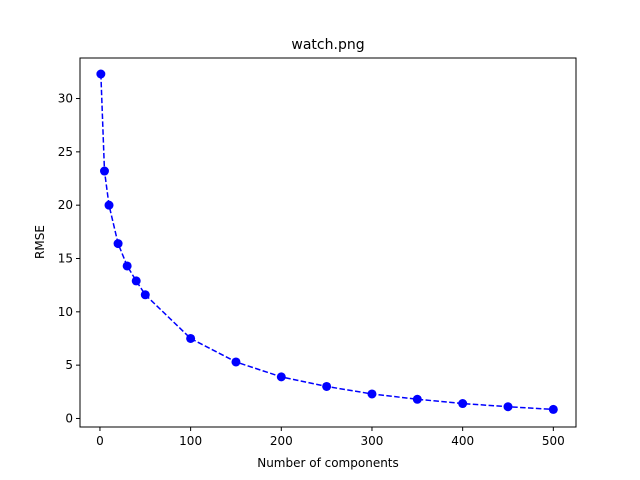 The width and height of the screenshot is (640, 480). Describe the element at coordinates (69, 365) in the screenshot. I see `y-tick-label: 5` at that location.